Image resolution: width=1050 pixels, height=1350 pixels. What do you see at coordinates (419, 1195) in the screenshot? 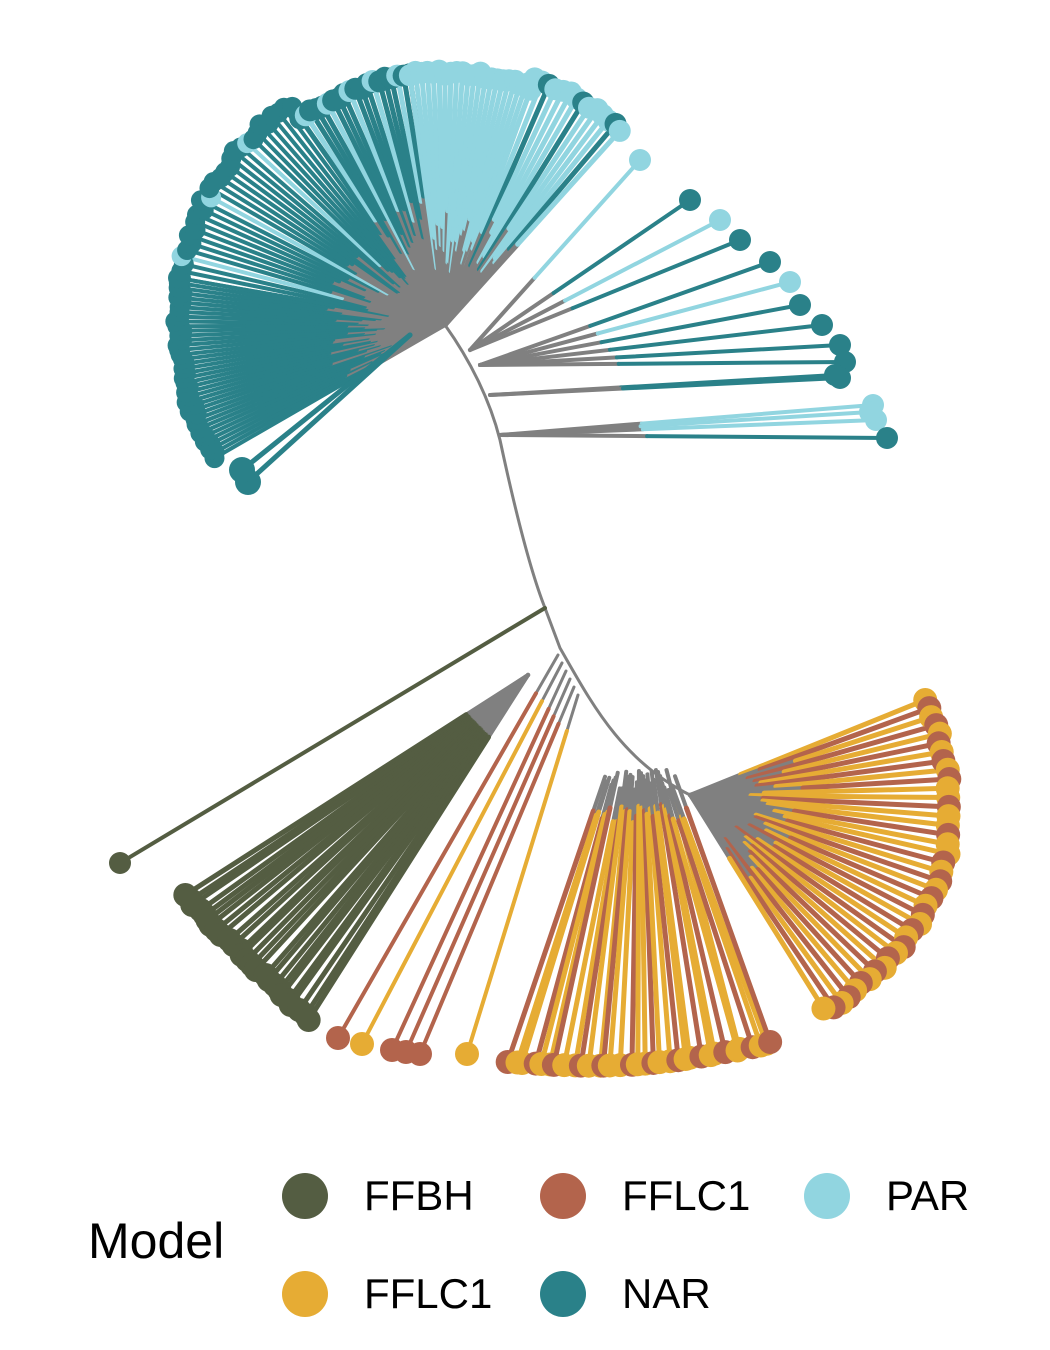
I see `legend-label-ffbh: FFBH` at bounding box center [419, 1195].